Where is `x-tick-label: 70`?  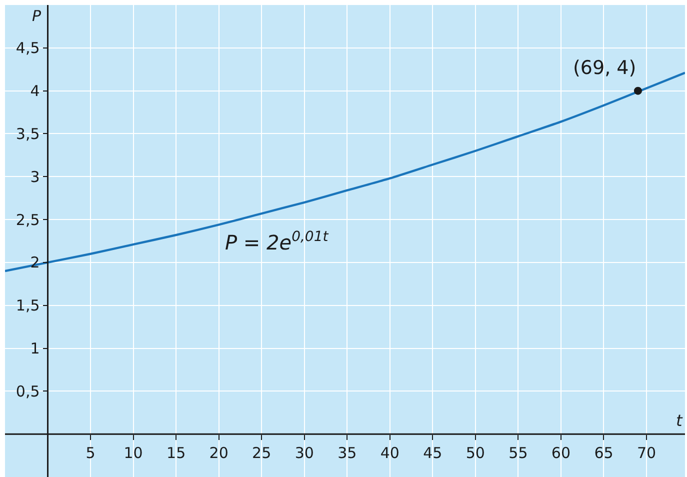 x-tick-label: 70 is located at coordinates (646, 453).